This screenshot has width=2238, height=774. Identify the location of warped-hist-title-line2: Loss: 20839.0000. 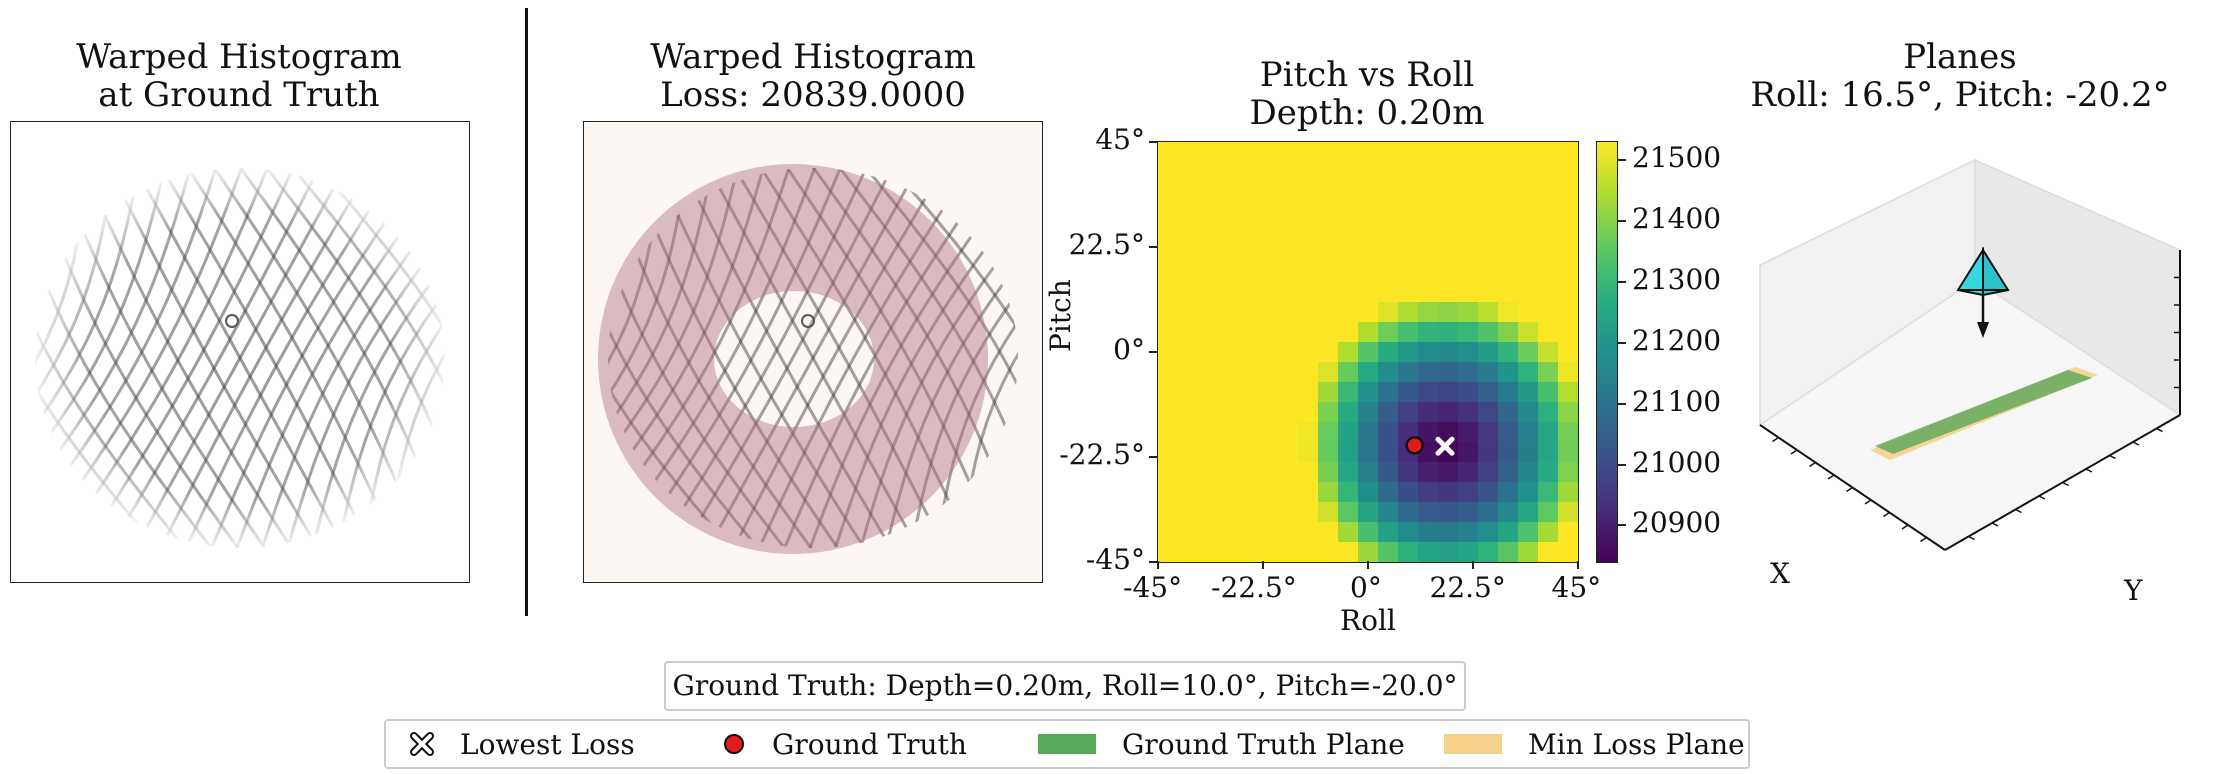
(813, 95).